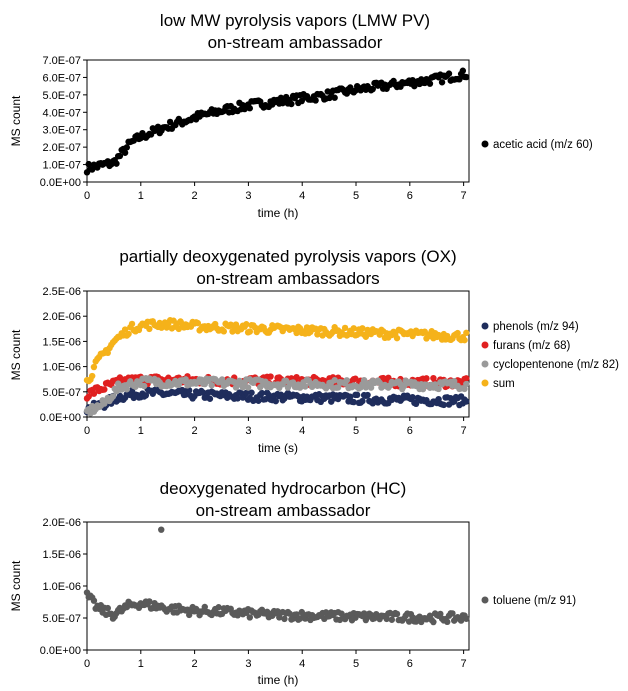  I want to click on y-tick-label: 1.0E-07, so click(61, 166).